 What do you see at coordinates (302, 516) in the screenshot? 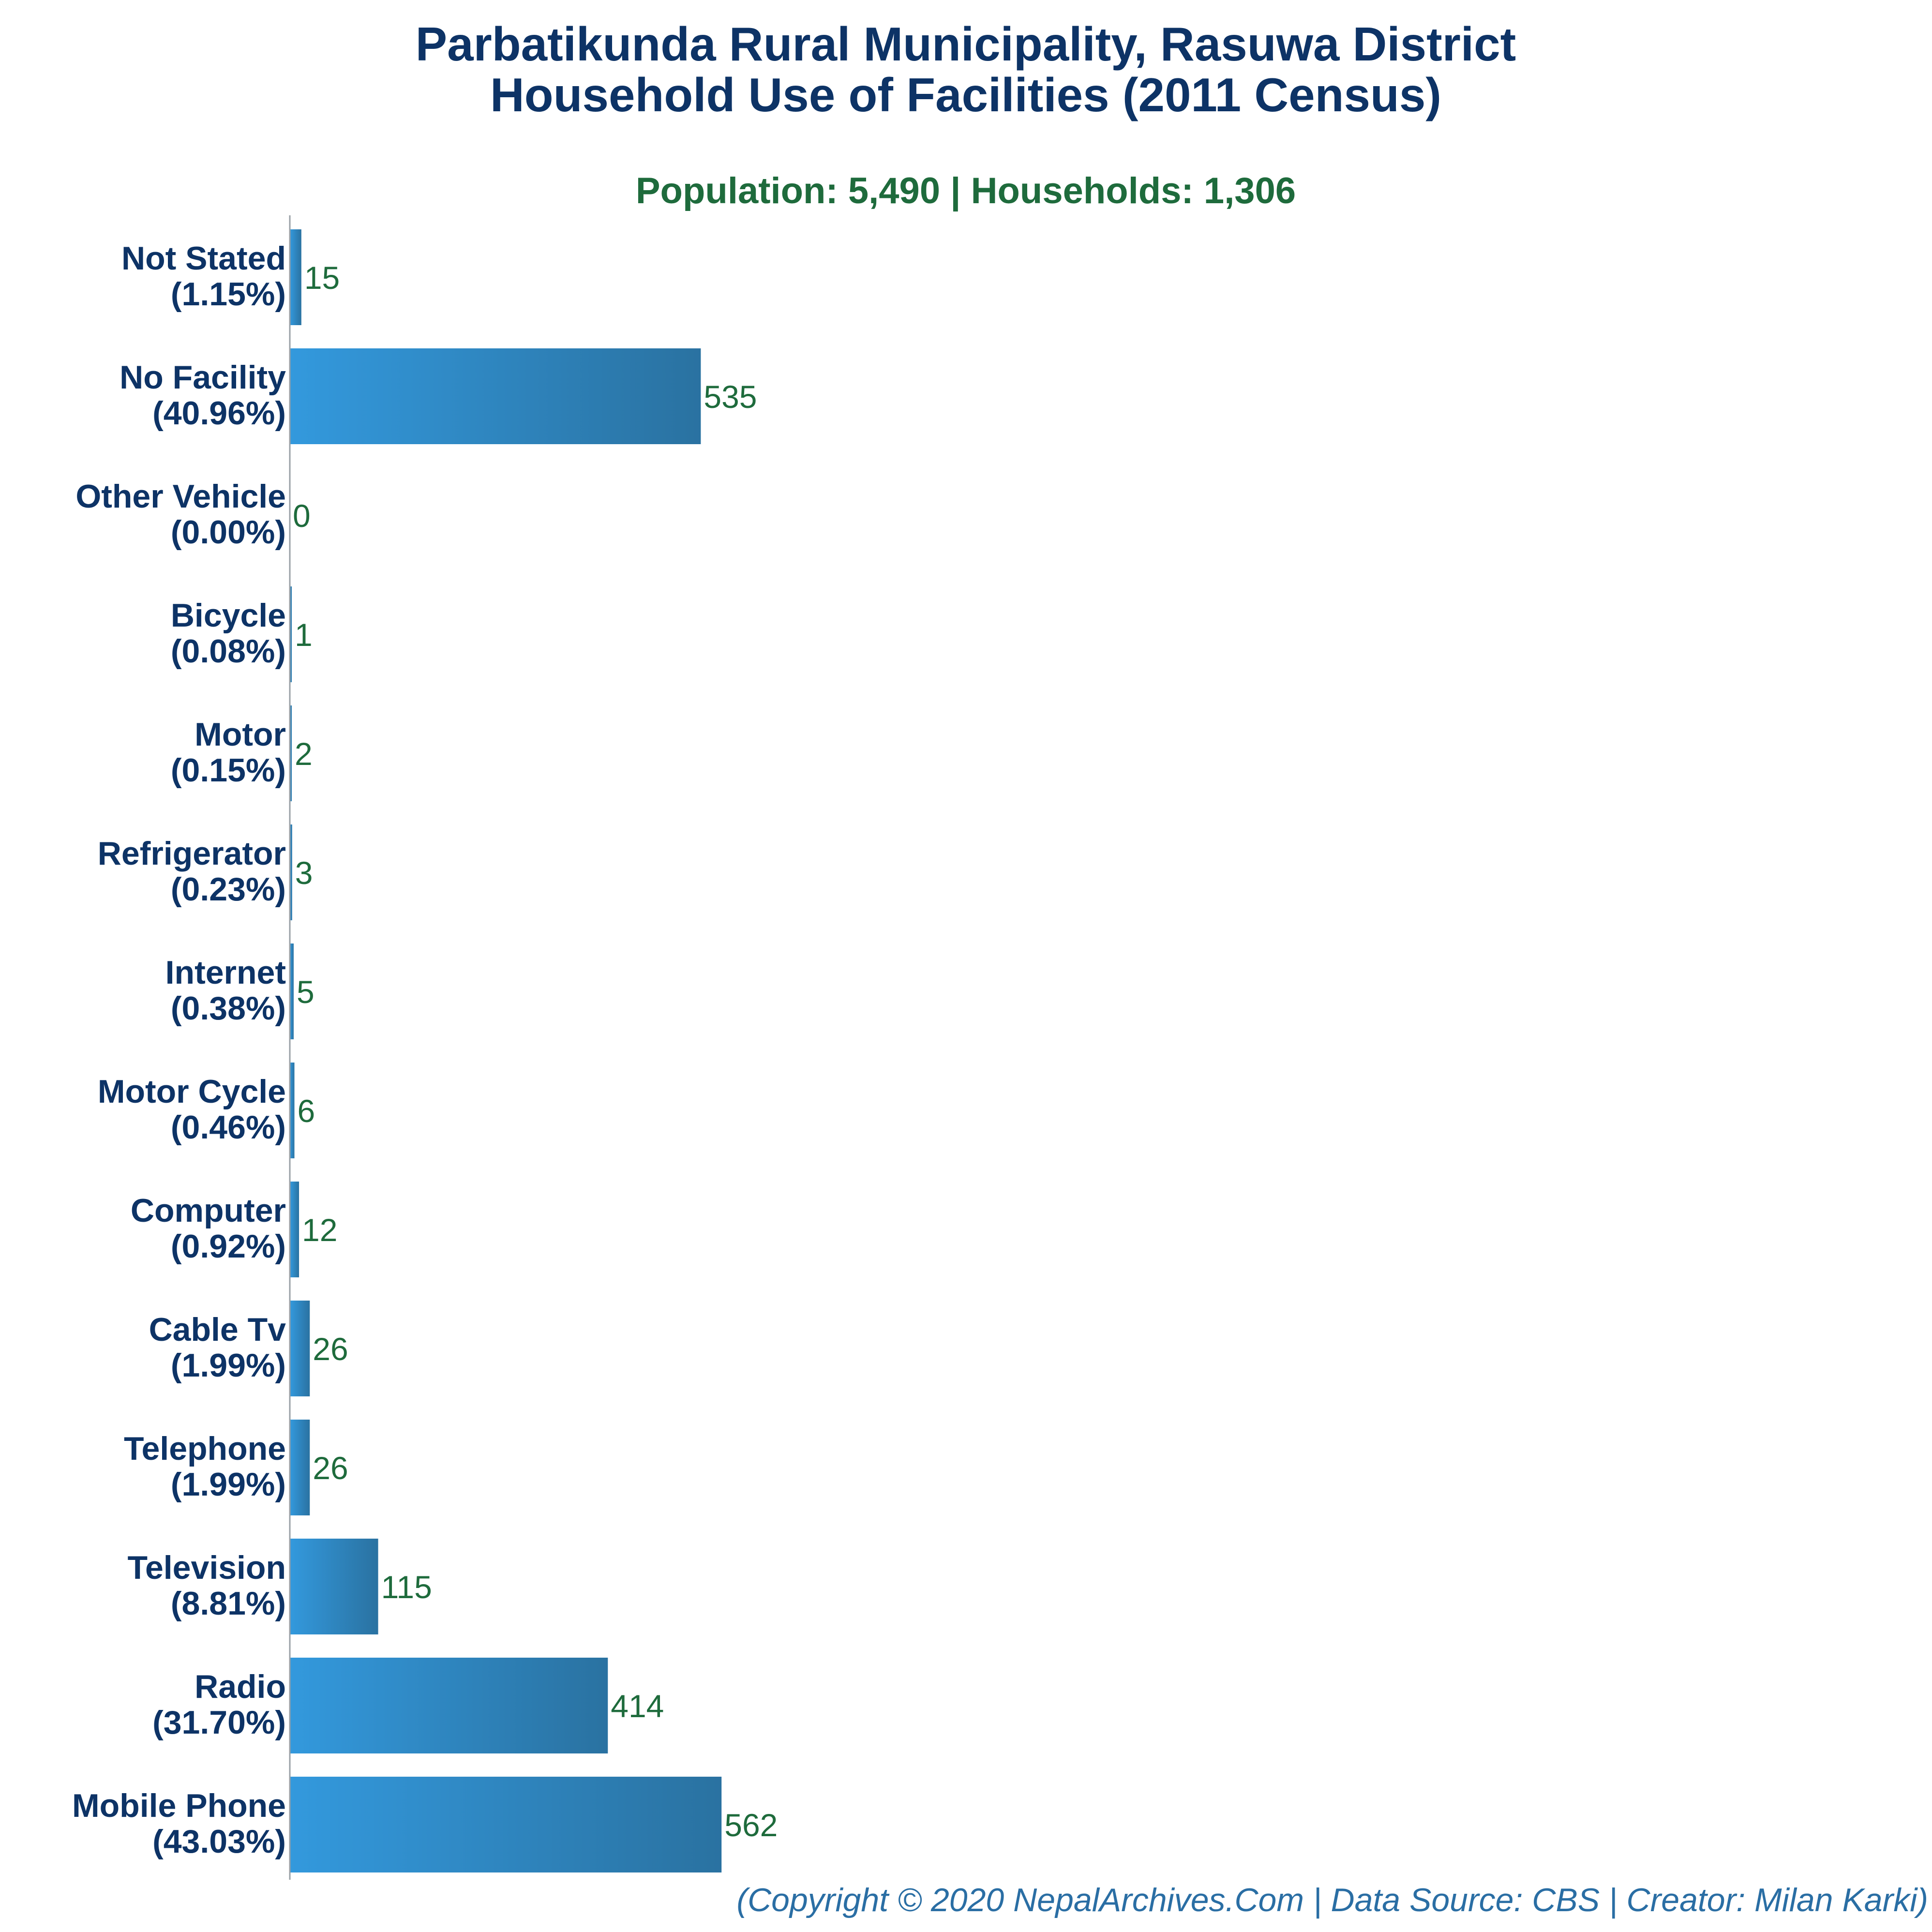
I see `value-label: 0` at bounding box center [302, 516].